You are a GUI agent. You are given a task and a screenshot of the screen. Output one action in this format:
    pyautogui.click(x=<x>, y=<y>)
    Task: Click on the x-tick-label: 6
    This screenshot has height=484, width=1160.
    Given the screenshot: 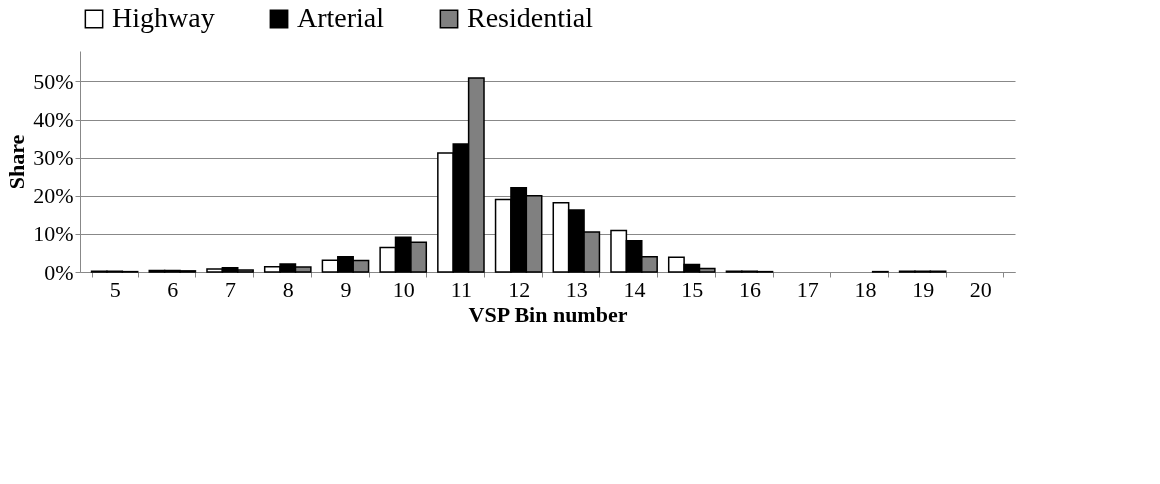 What is the action you would take?
    pyautogui.click(x=173, y=289)
    